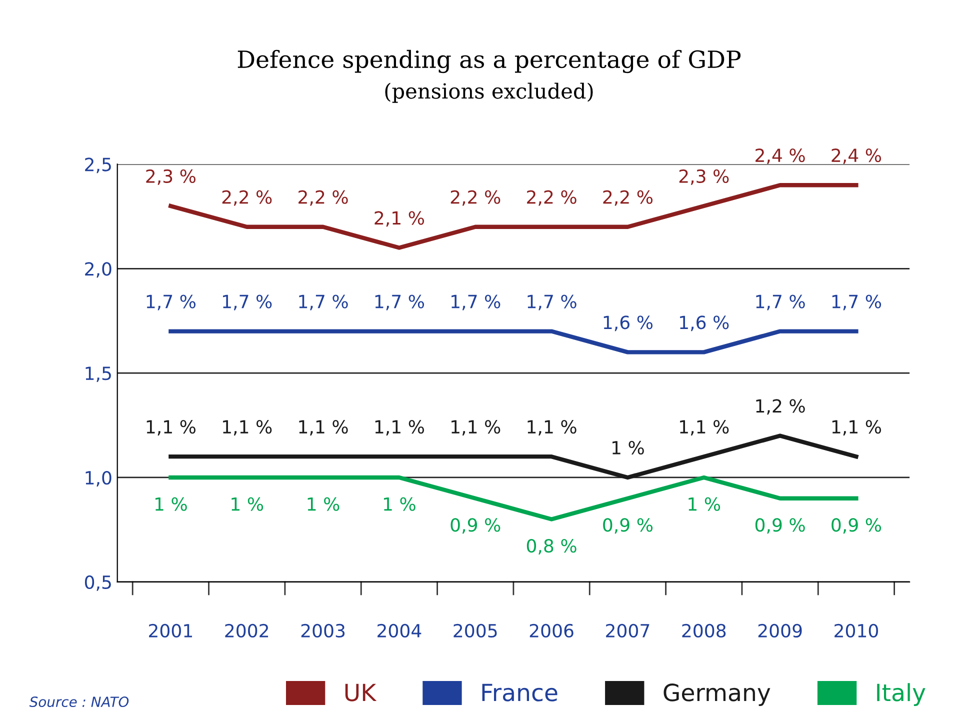 The width and height of the screenshot is (978, 714). Describe the element at coordinates (780, 631) in the screenshot. I see `x-tick-label: 2009` at that location.